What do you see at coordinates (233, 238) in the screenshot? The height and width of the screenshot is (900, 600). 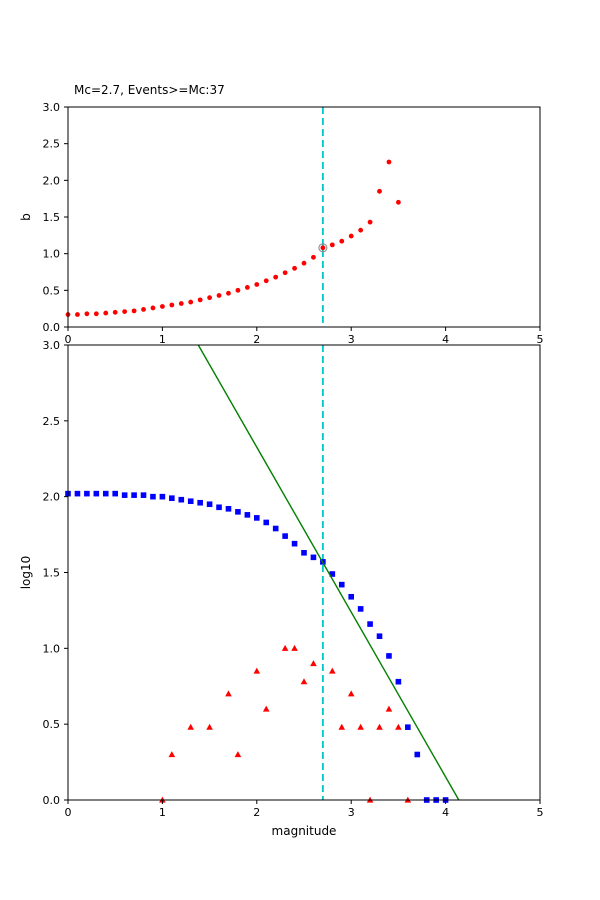 I see `b-value-vs-magnitude-cutoff` at bounding box center [233, 238].